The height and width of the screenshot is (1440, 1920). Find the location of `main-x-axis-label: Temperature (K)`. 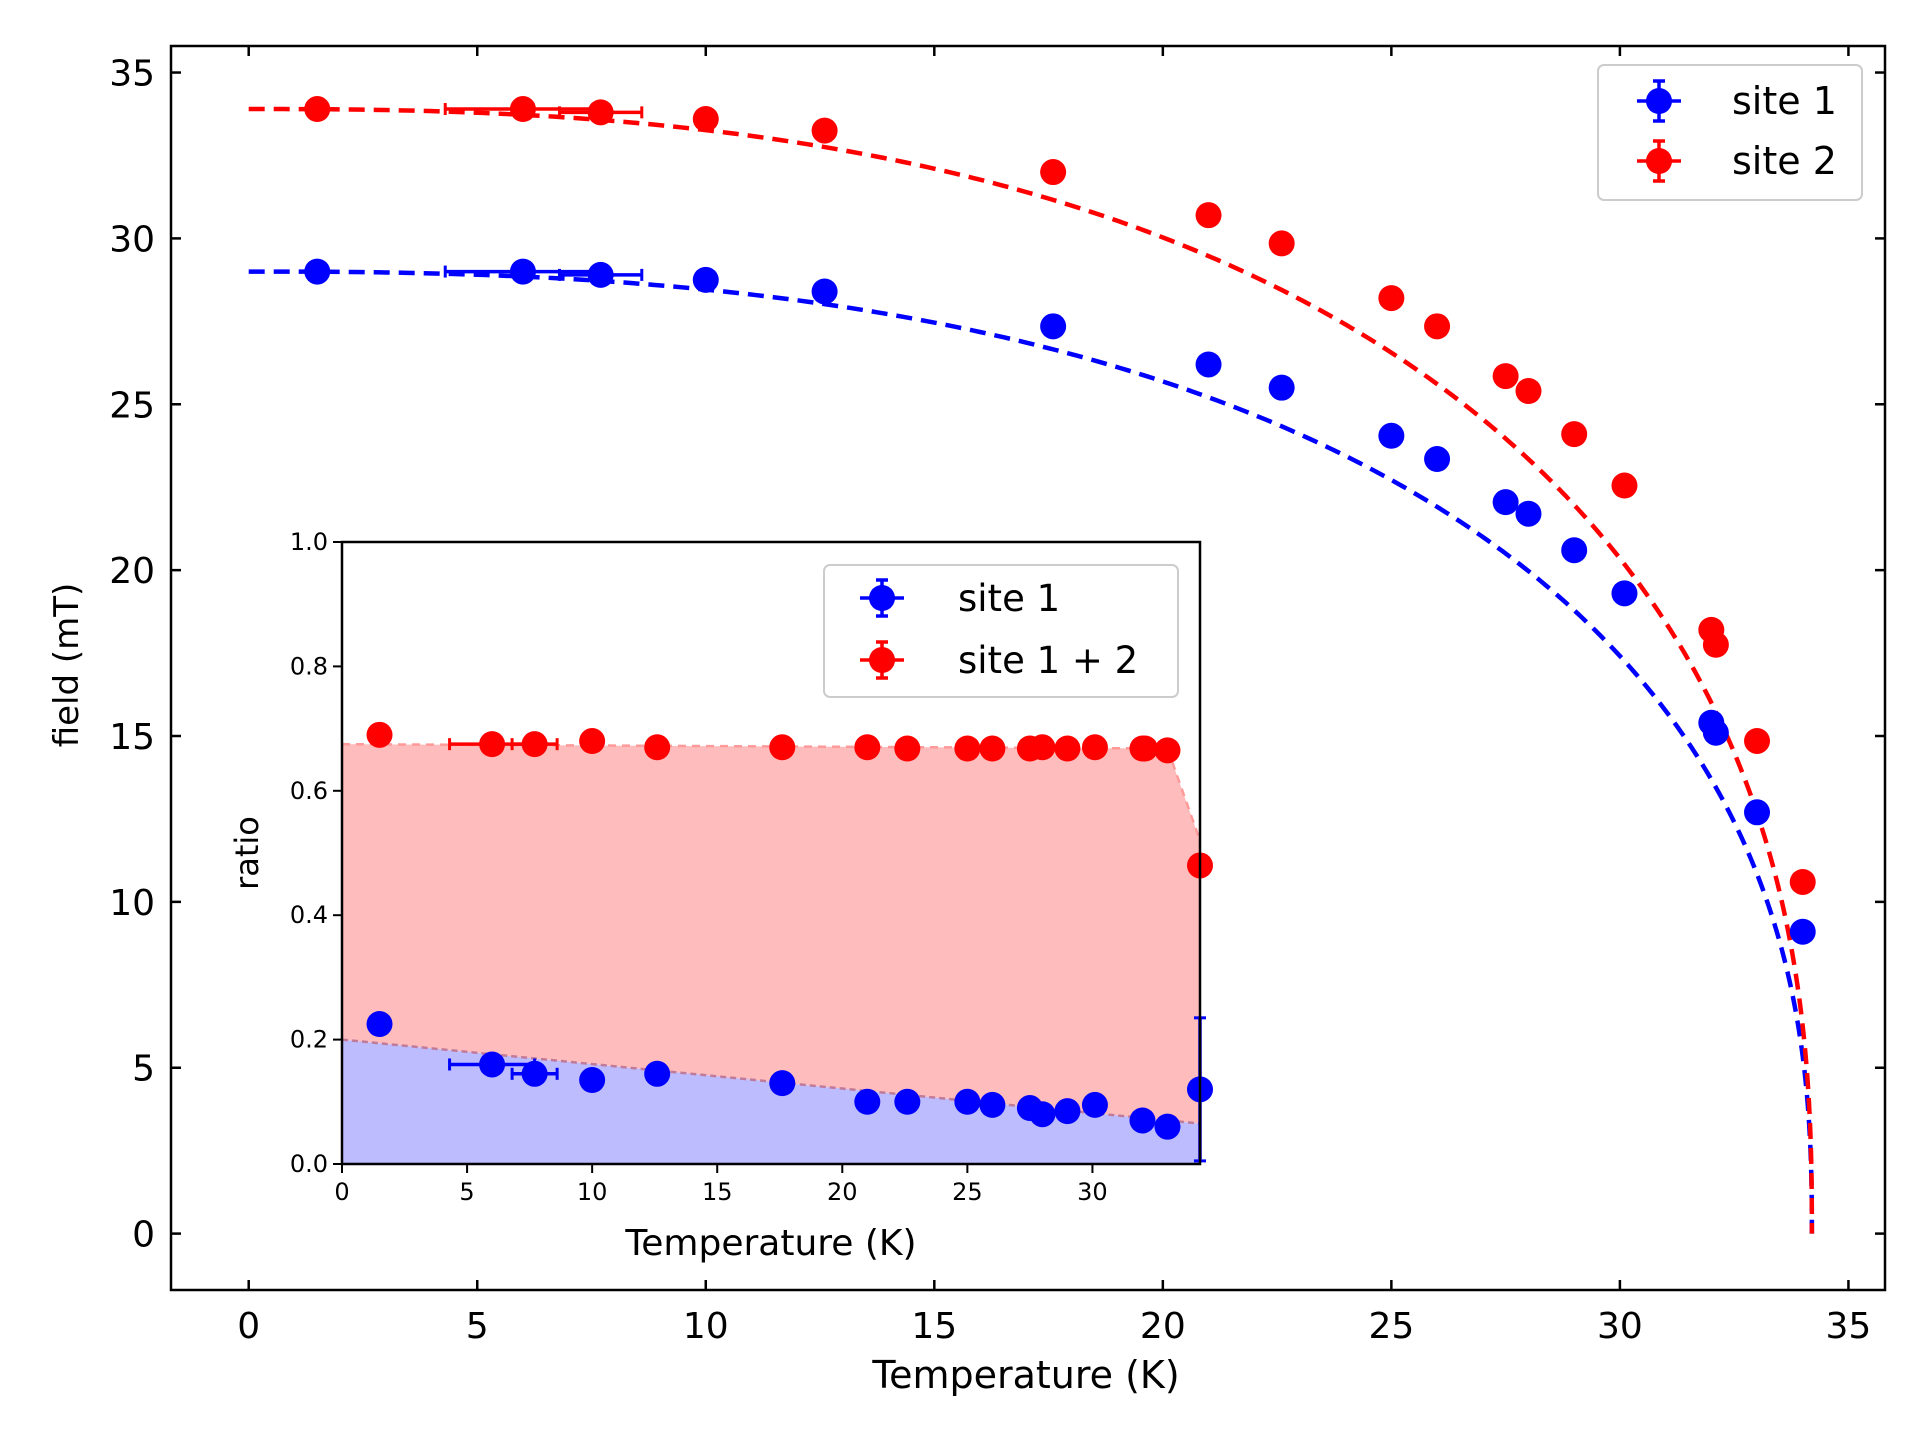

main-x-axis-label: Temperature (K) is located at coordinates (1025, 1375).